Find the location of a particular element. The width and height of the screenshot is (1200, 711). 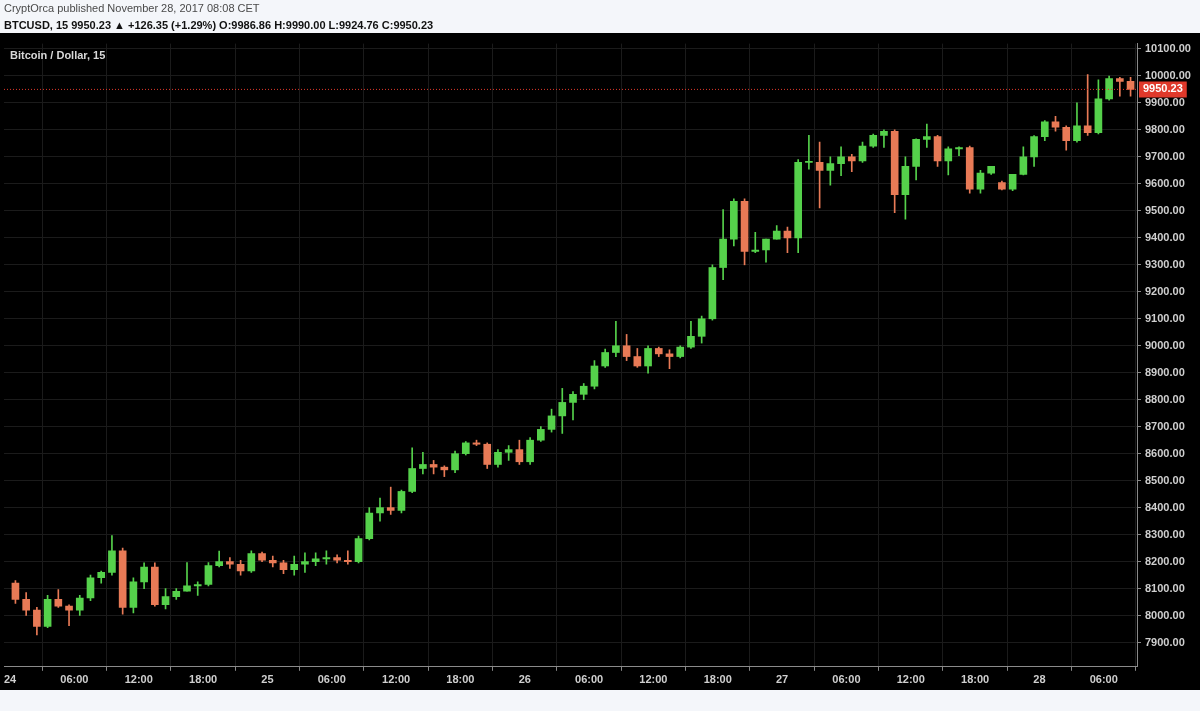

x-tick-label: 28 is located at coordinates (1039, 679).